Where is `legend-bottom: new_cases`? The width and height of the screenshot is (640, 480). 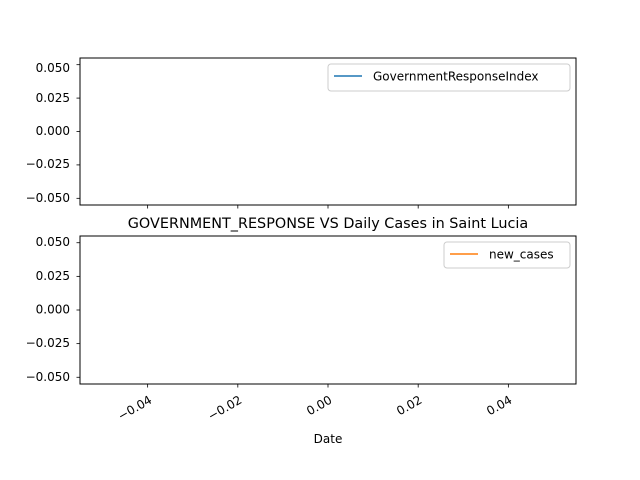 legend-bottom: new_cases is located at coordinates (507, 255).